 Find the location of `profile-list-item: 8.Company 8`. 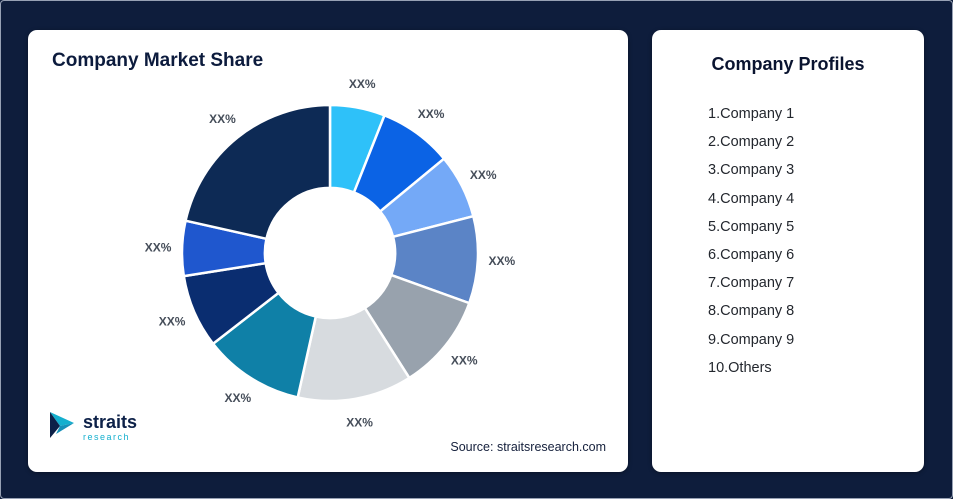

profile-list-item: 8.Company 8 is located at coordinates (751, 311).